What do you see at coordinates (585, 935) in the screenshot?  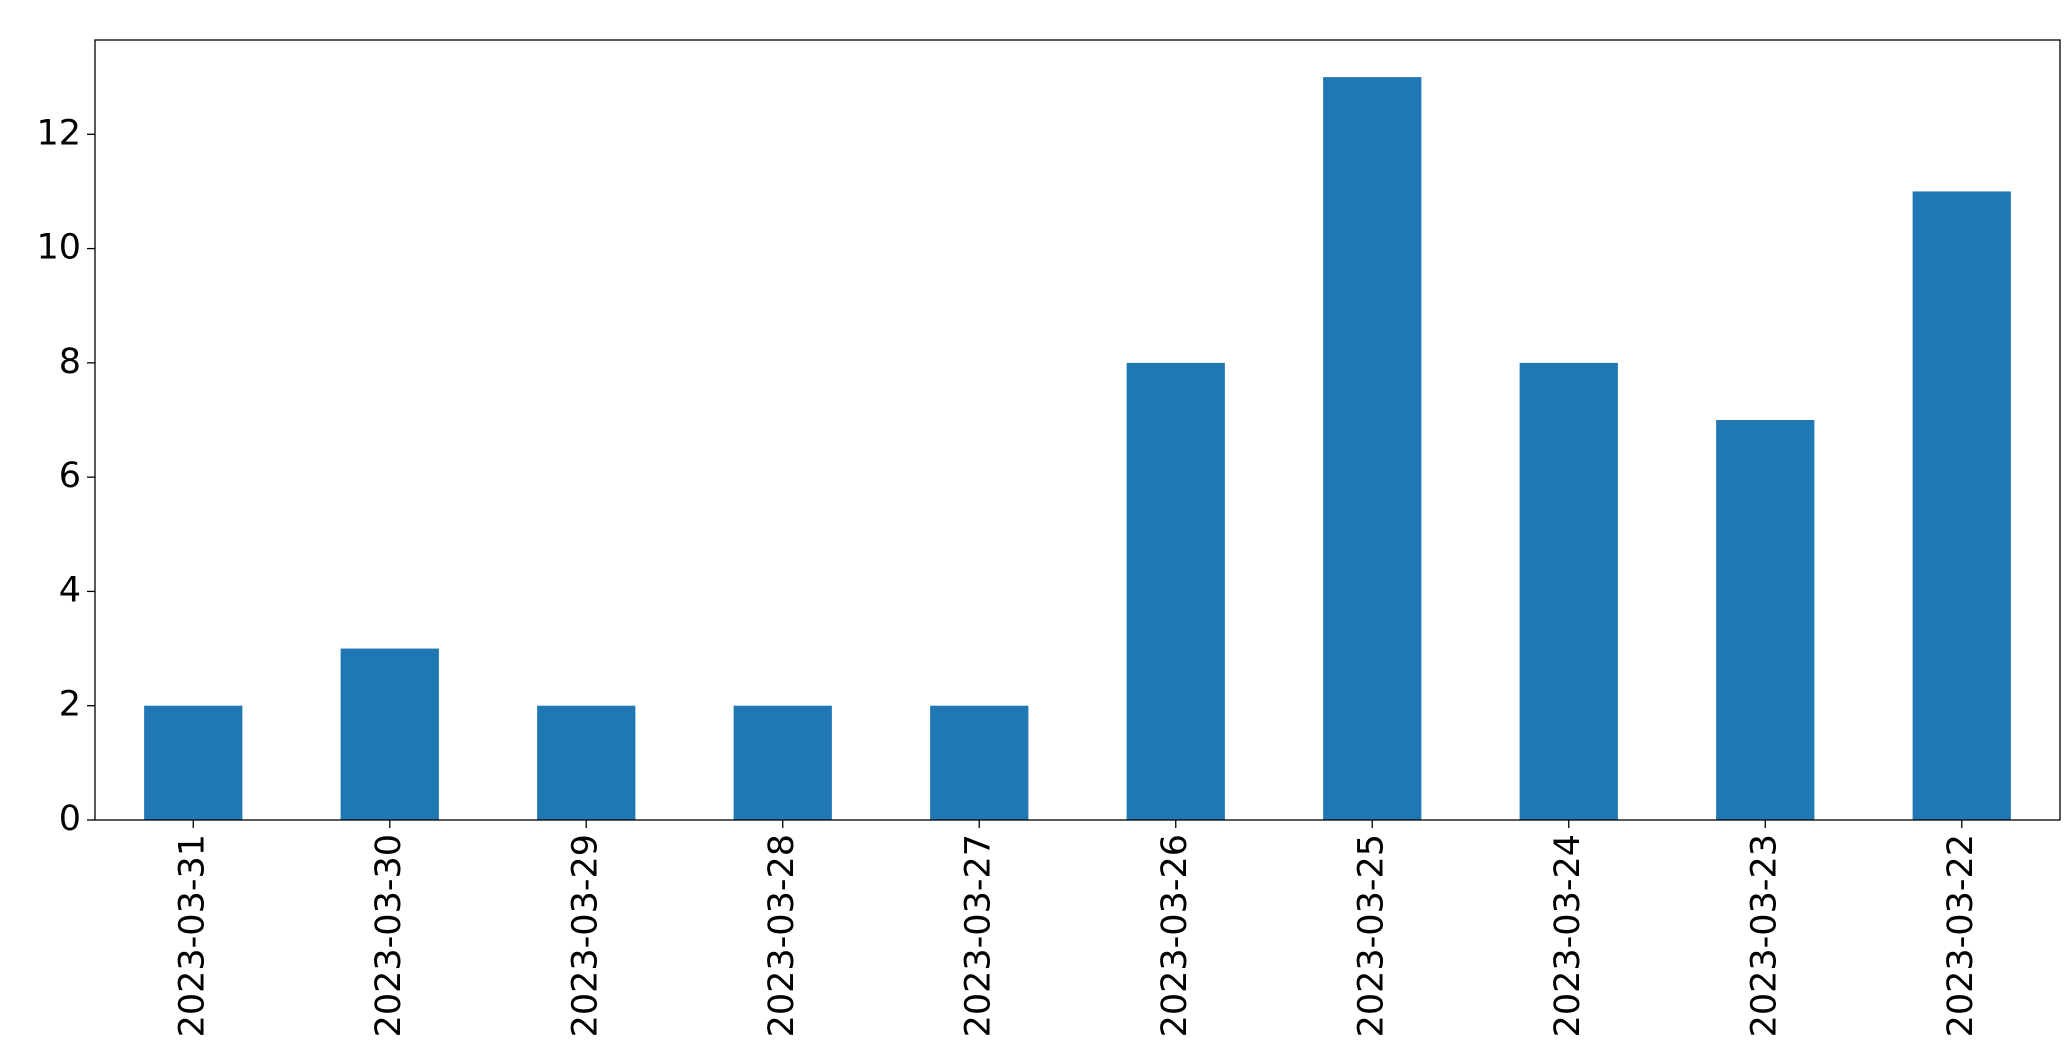 I see `x-tick-label: 2023-03-29` at bounding box center [585, 935].